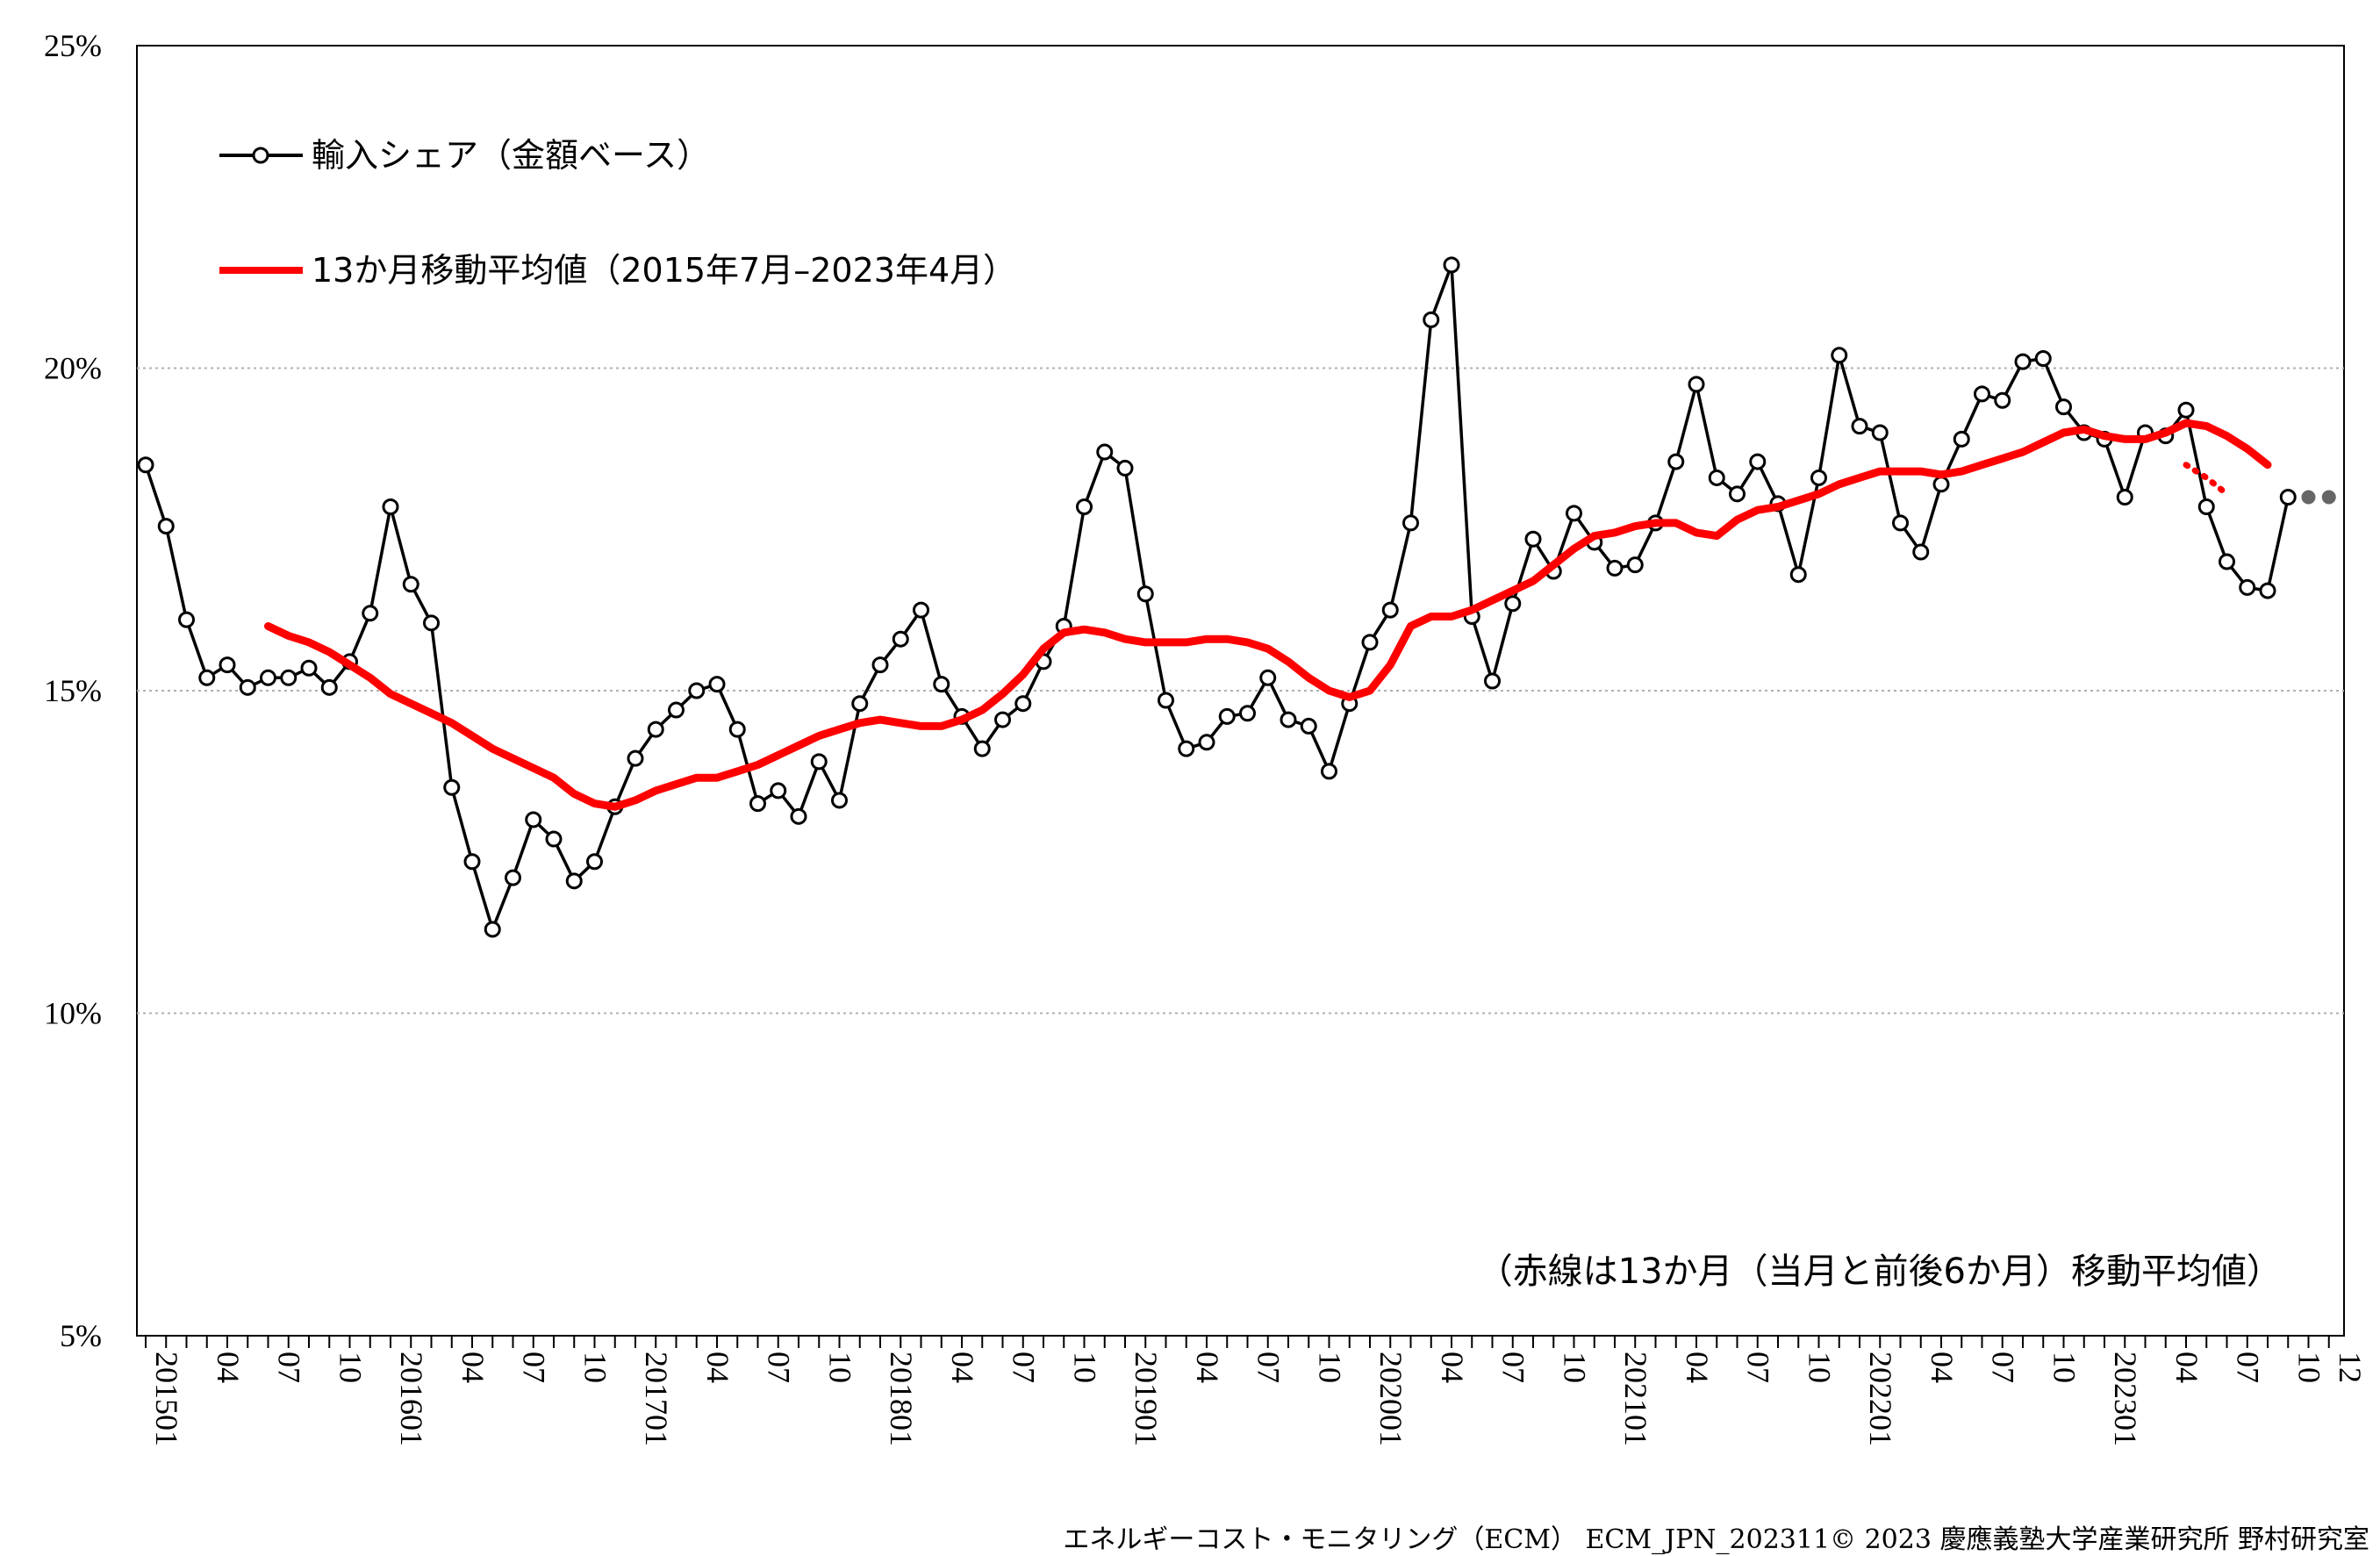  I want to click on legend-share-marker, so click(260, 155).